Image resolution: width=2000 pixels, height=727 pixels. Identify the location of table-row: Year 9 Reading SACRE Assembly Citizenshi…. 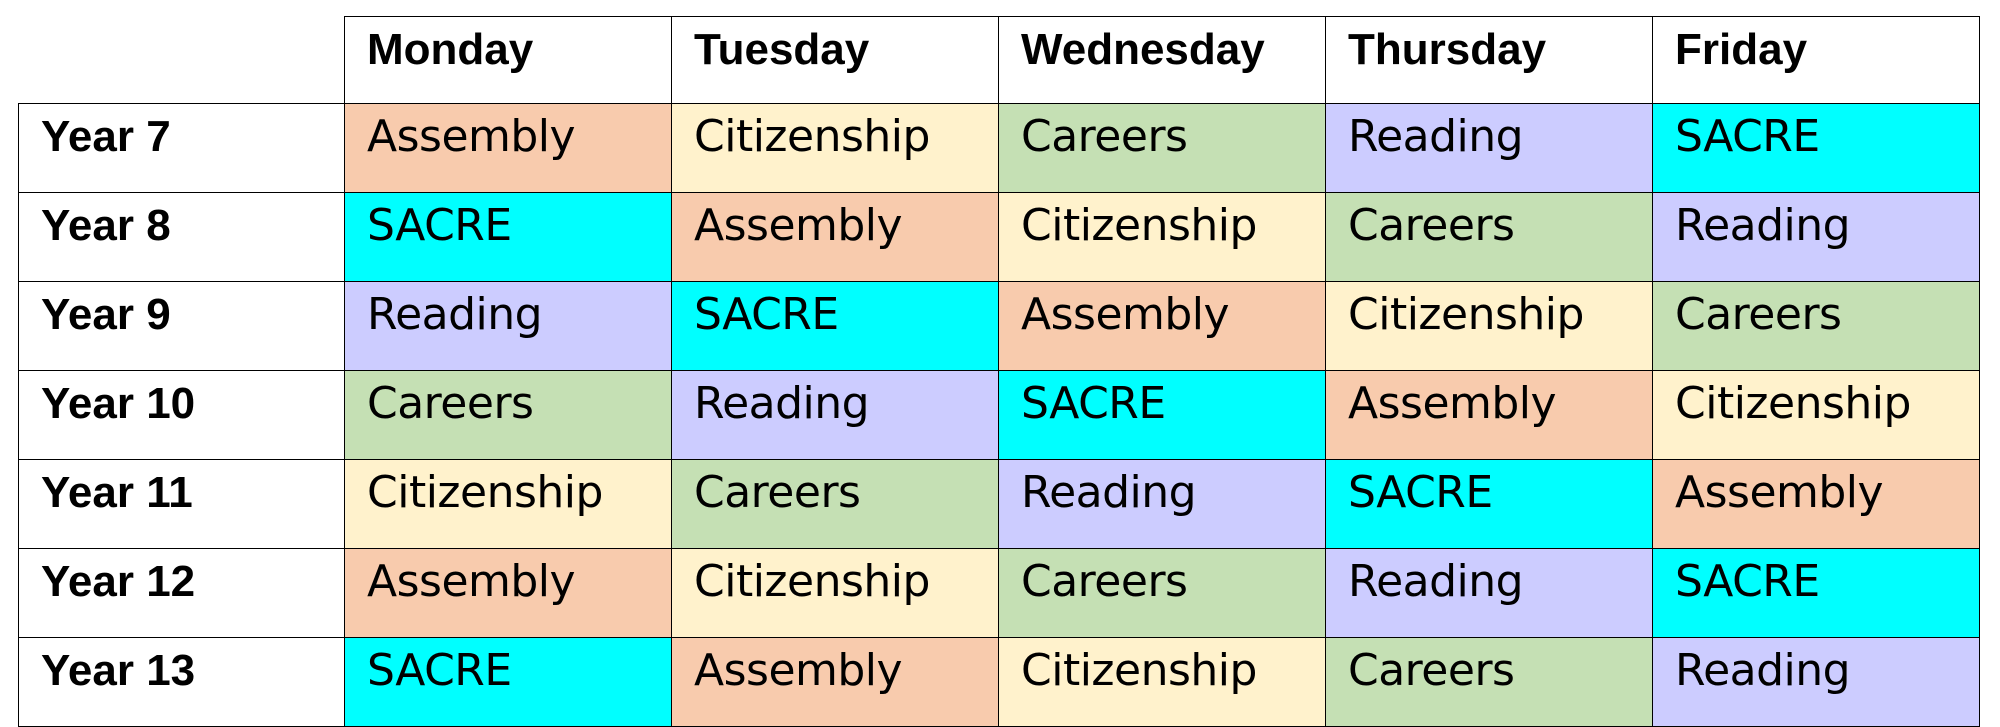
(999, 326).